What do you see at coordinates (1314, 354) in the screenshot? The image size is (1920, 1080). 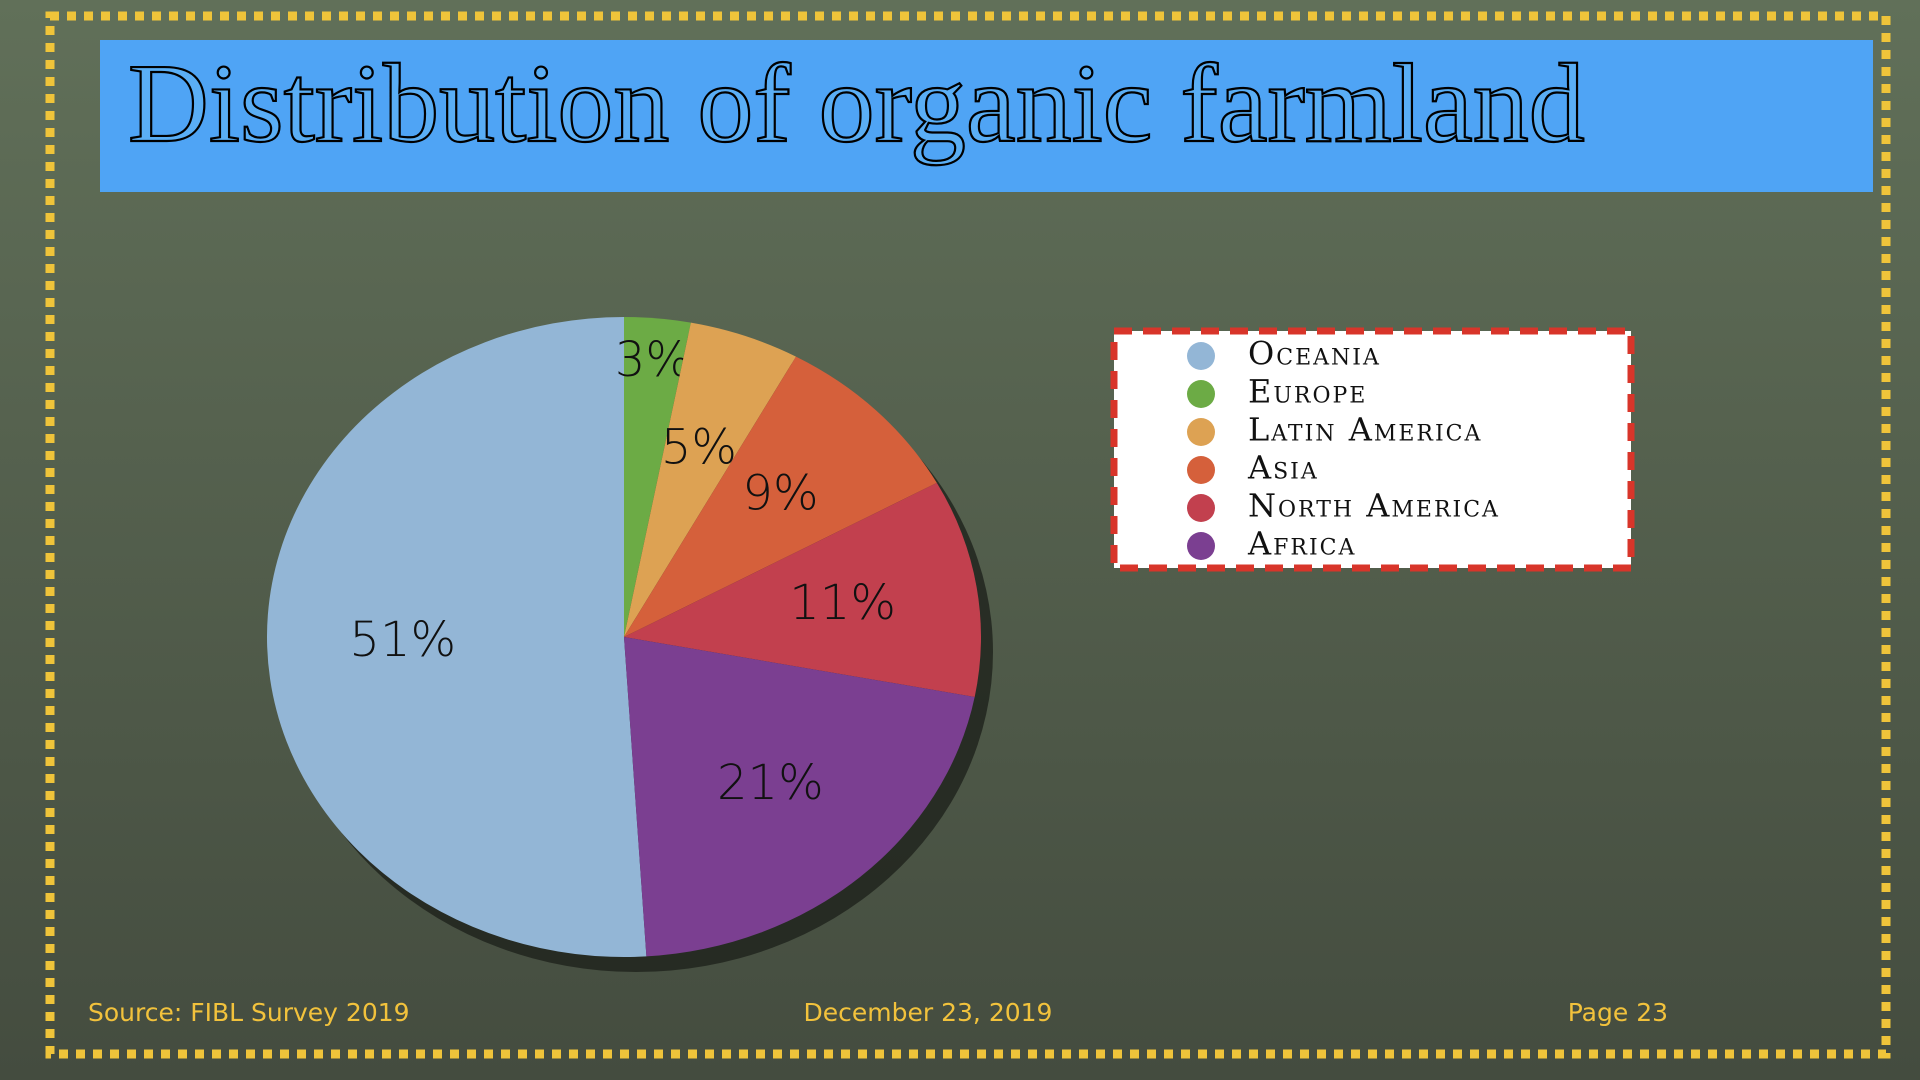 I see `legend-label: Oceania` at bounding box center [1314, 354].